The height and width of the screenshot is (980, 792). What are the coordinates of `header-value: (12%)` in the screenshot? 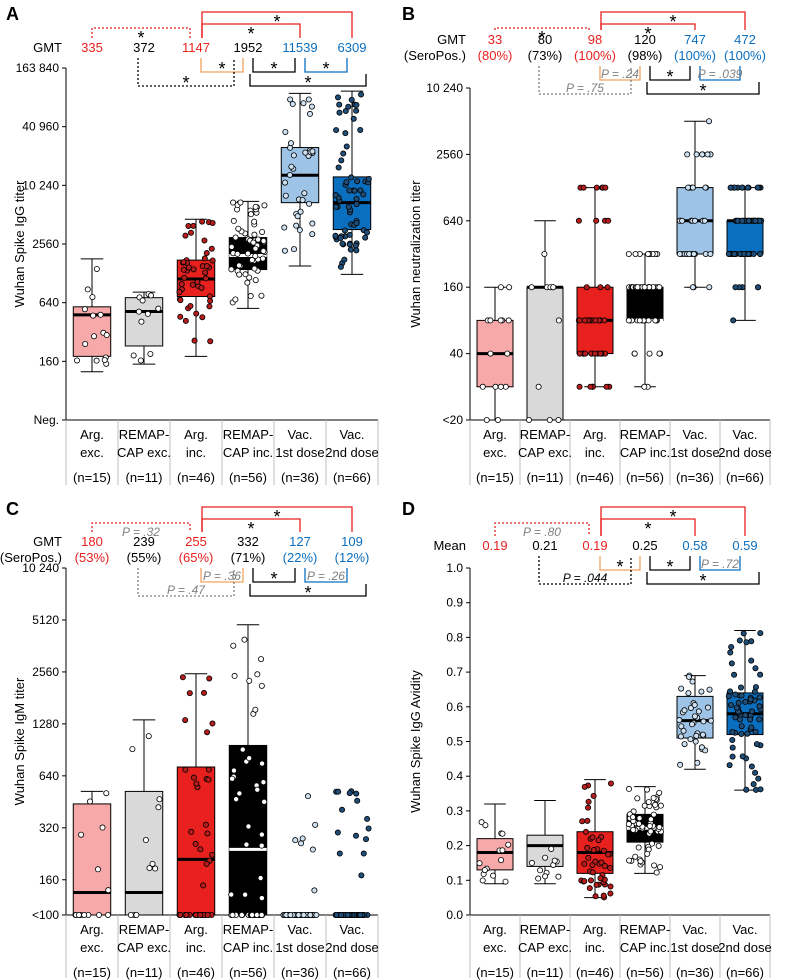 It's located at (352, 557).